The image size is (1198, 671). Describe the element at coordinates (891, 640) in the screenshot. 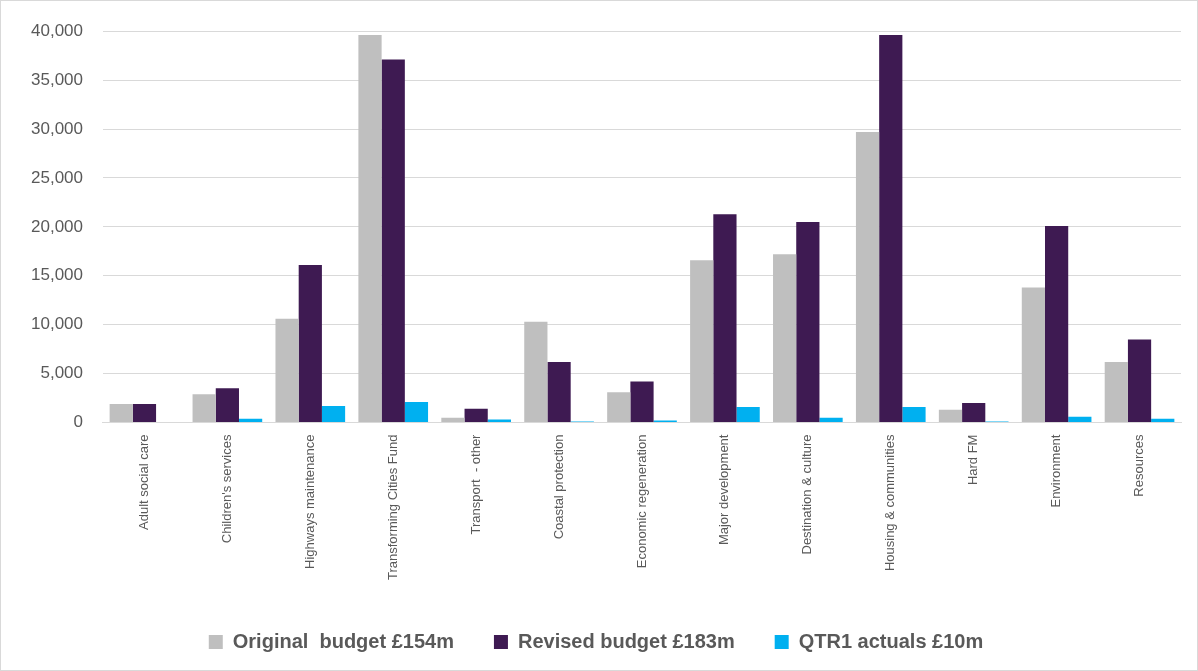

I see `legend-label: QTR1 actuals £10m` at that location.